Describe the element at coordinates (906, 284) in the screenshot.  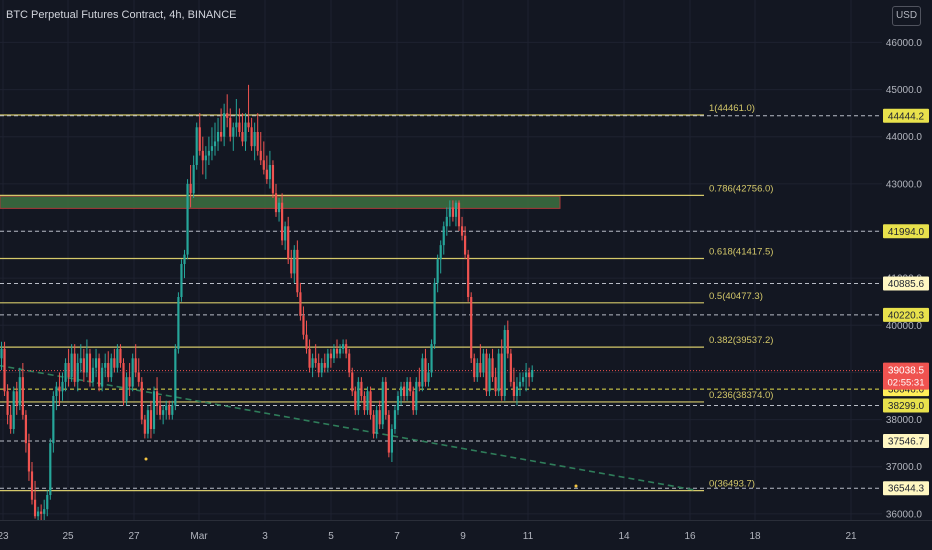
I see `price-tag-label: 40885.6` at that location.